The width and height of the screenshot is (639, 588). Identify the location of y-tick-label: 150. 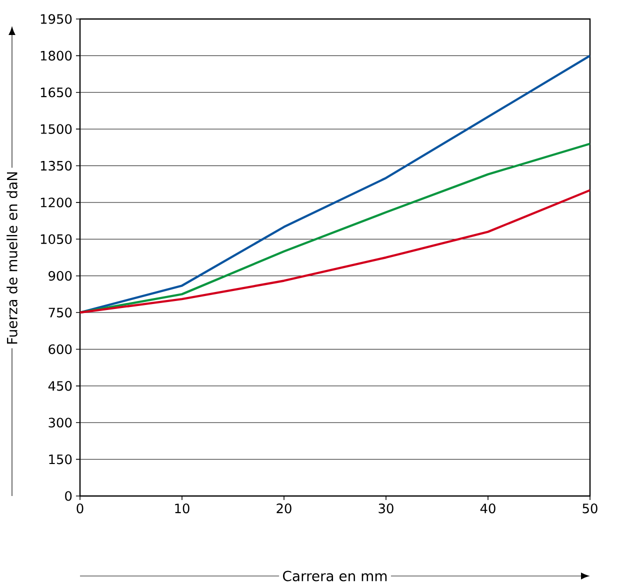
(60, 459).